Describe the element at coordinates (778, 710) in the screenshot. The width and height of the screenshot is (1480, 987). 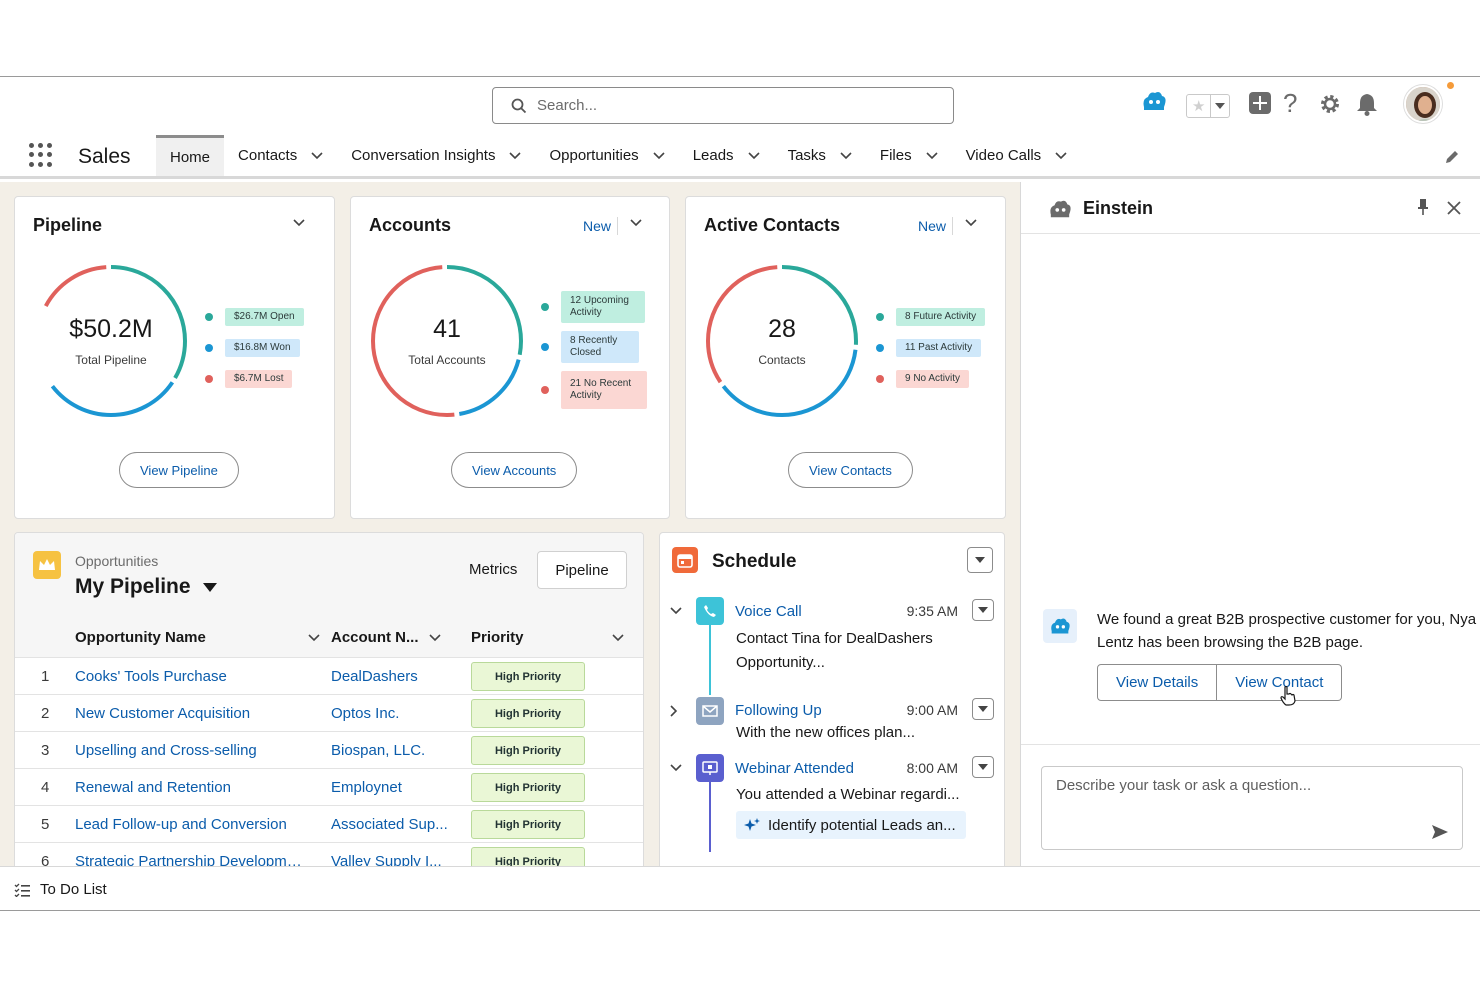
I see `event-title-link: Following Up` at that location.